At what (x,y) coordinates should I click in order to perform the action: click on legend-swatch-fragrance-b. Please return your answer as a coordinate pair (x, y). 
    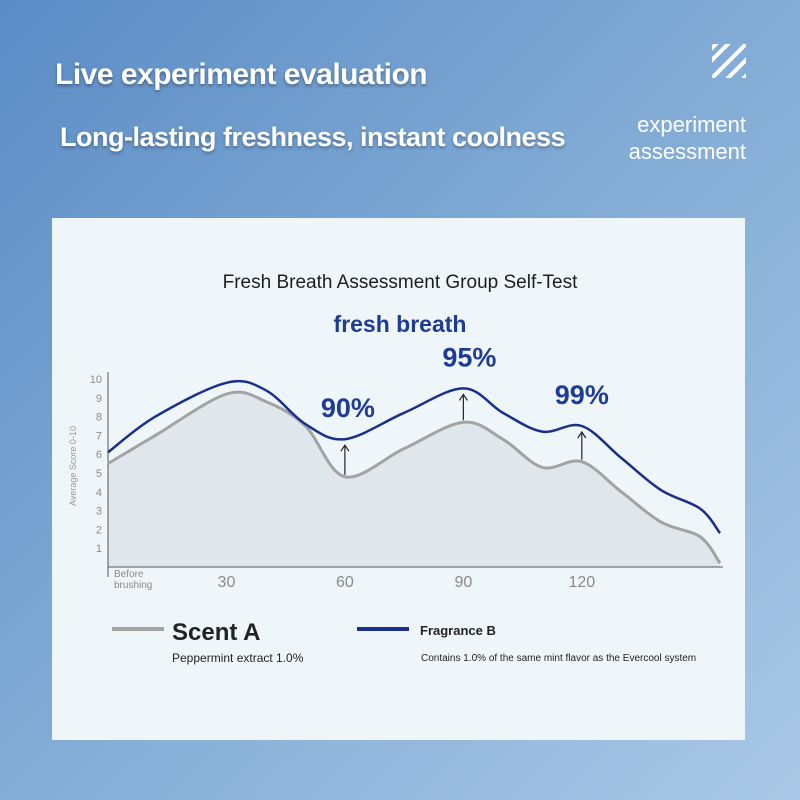
    Looking at the image, I should click on (383, 629).